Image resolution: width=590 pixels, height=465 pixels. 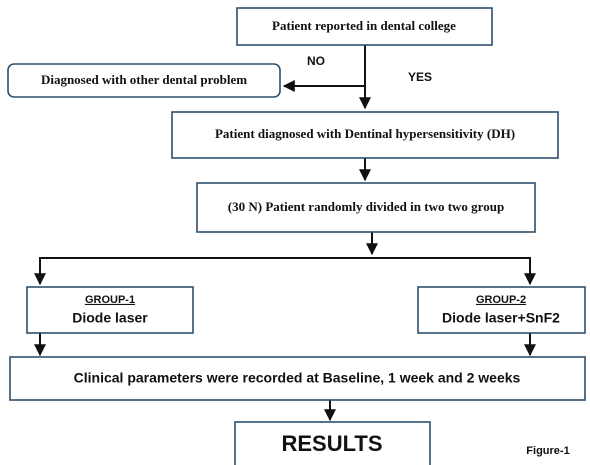 I want to click on node-label: Diode laser, so click(x=110, y=318).